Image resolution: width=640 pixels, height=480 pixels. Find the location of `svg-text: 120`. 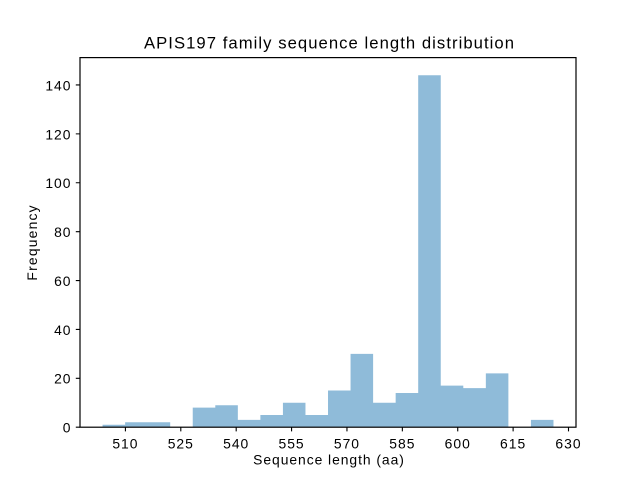

svg-text: 120 is located at coordinates (58, 134).